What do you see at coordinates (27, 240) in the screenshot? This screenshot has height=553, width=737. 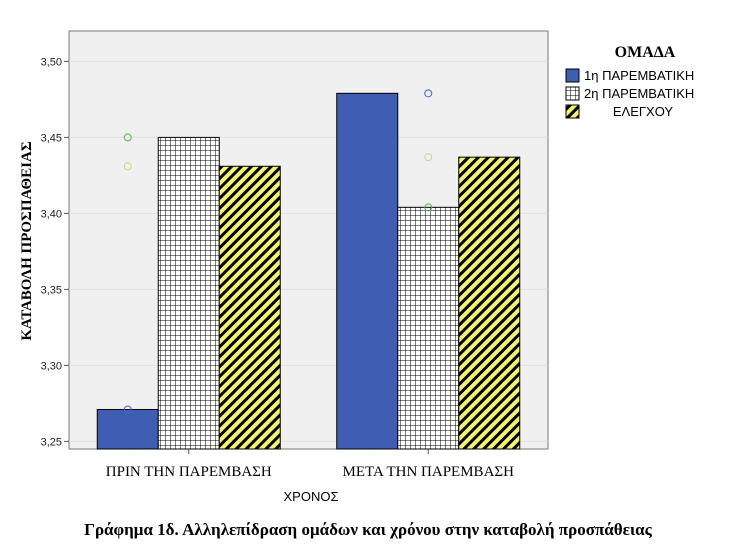 I see `y-axis-title: ΚΑΤΑΒΟΛΗ ΠΡΟΣΠΑΘΕΙΑΣ` at bounding box center [27, 240].